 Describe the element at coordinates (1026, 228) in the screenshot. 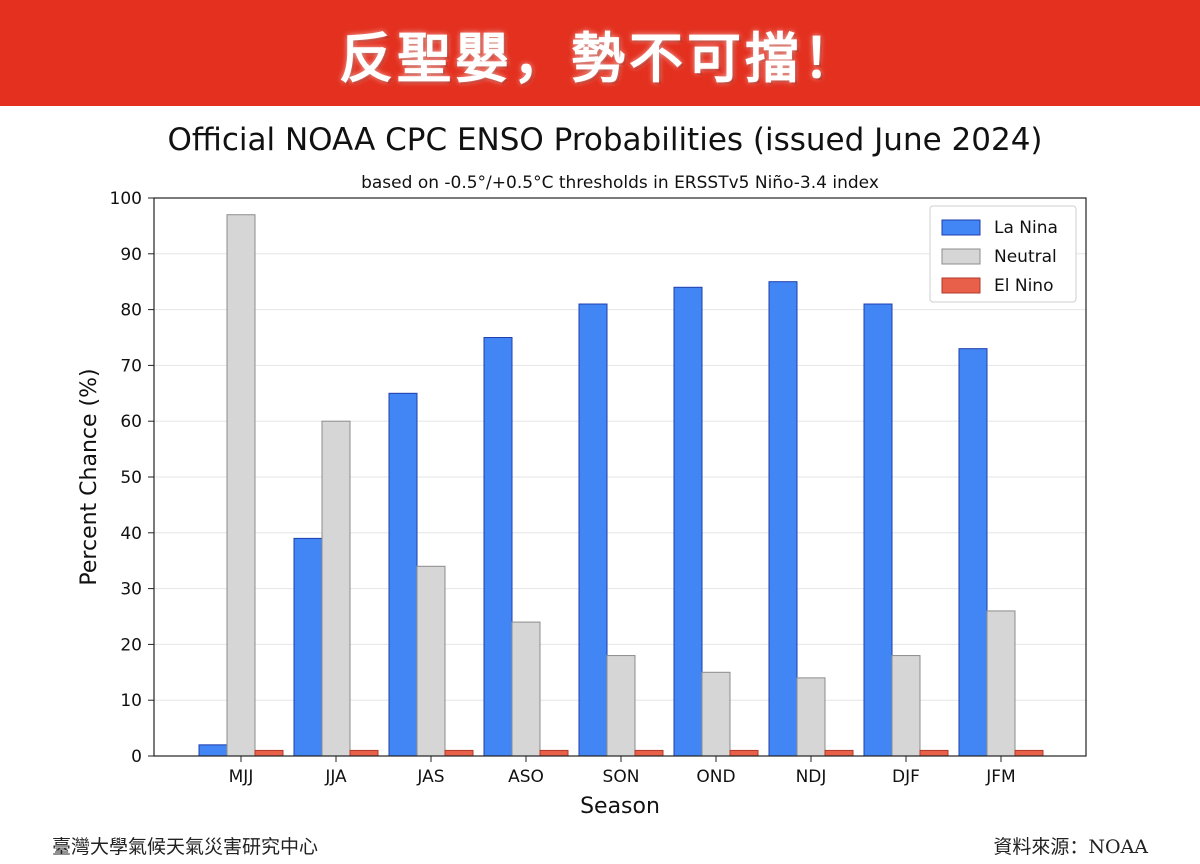

I see `legend-label: La Nina` at that location.